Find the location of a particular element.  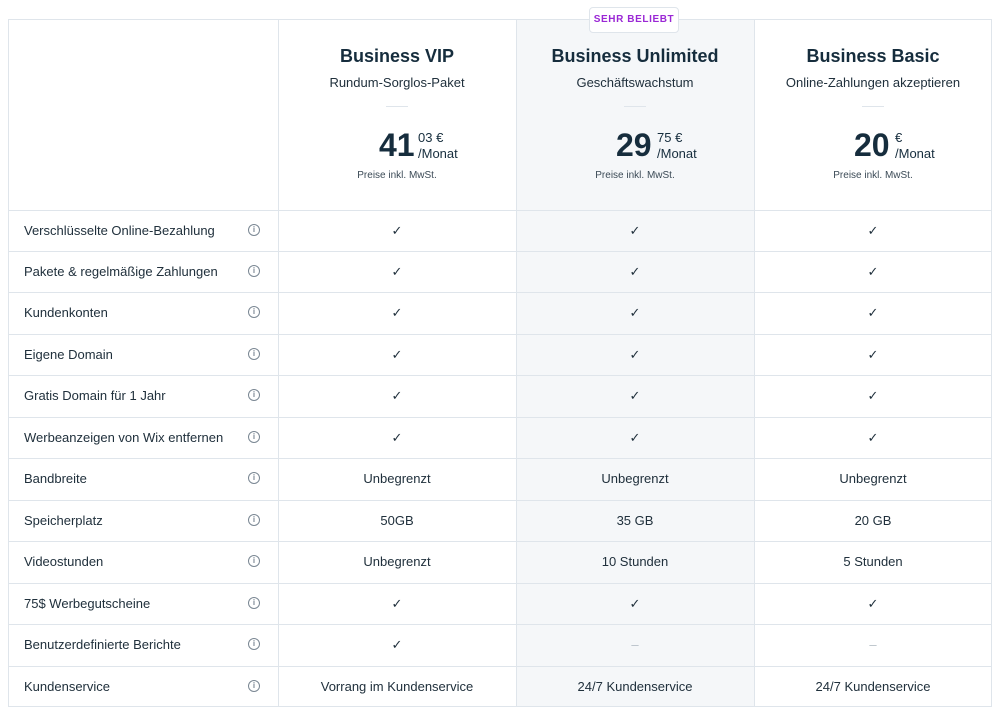

feature-value-basic: 5 Stunden is located at coordinates (873, 561).